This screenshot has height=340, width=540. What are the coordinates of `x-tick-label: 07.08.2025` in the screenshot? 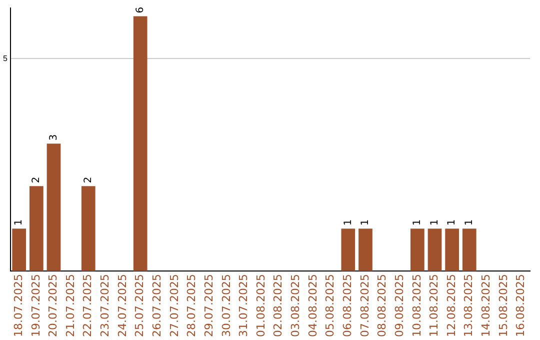 It's located at (365, 306).